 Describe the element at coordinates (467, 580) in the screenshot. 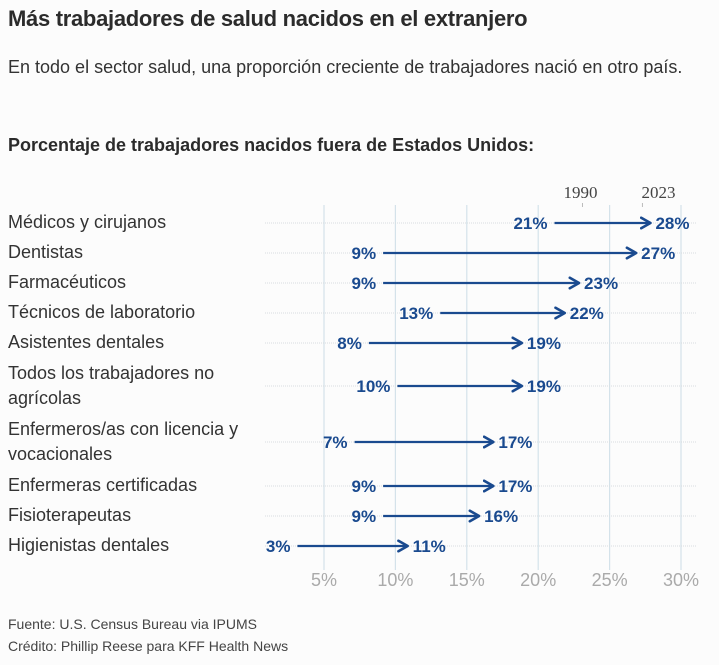

I see `x-tick-label: 15%` at that location.